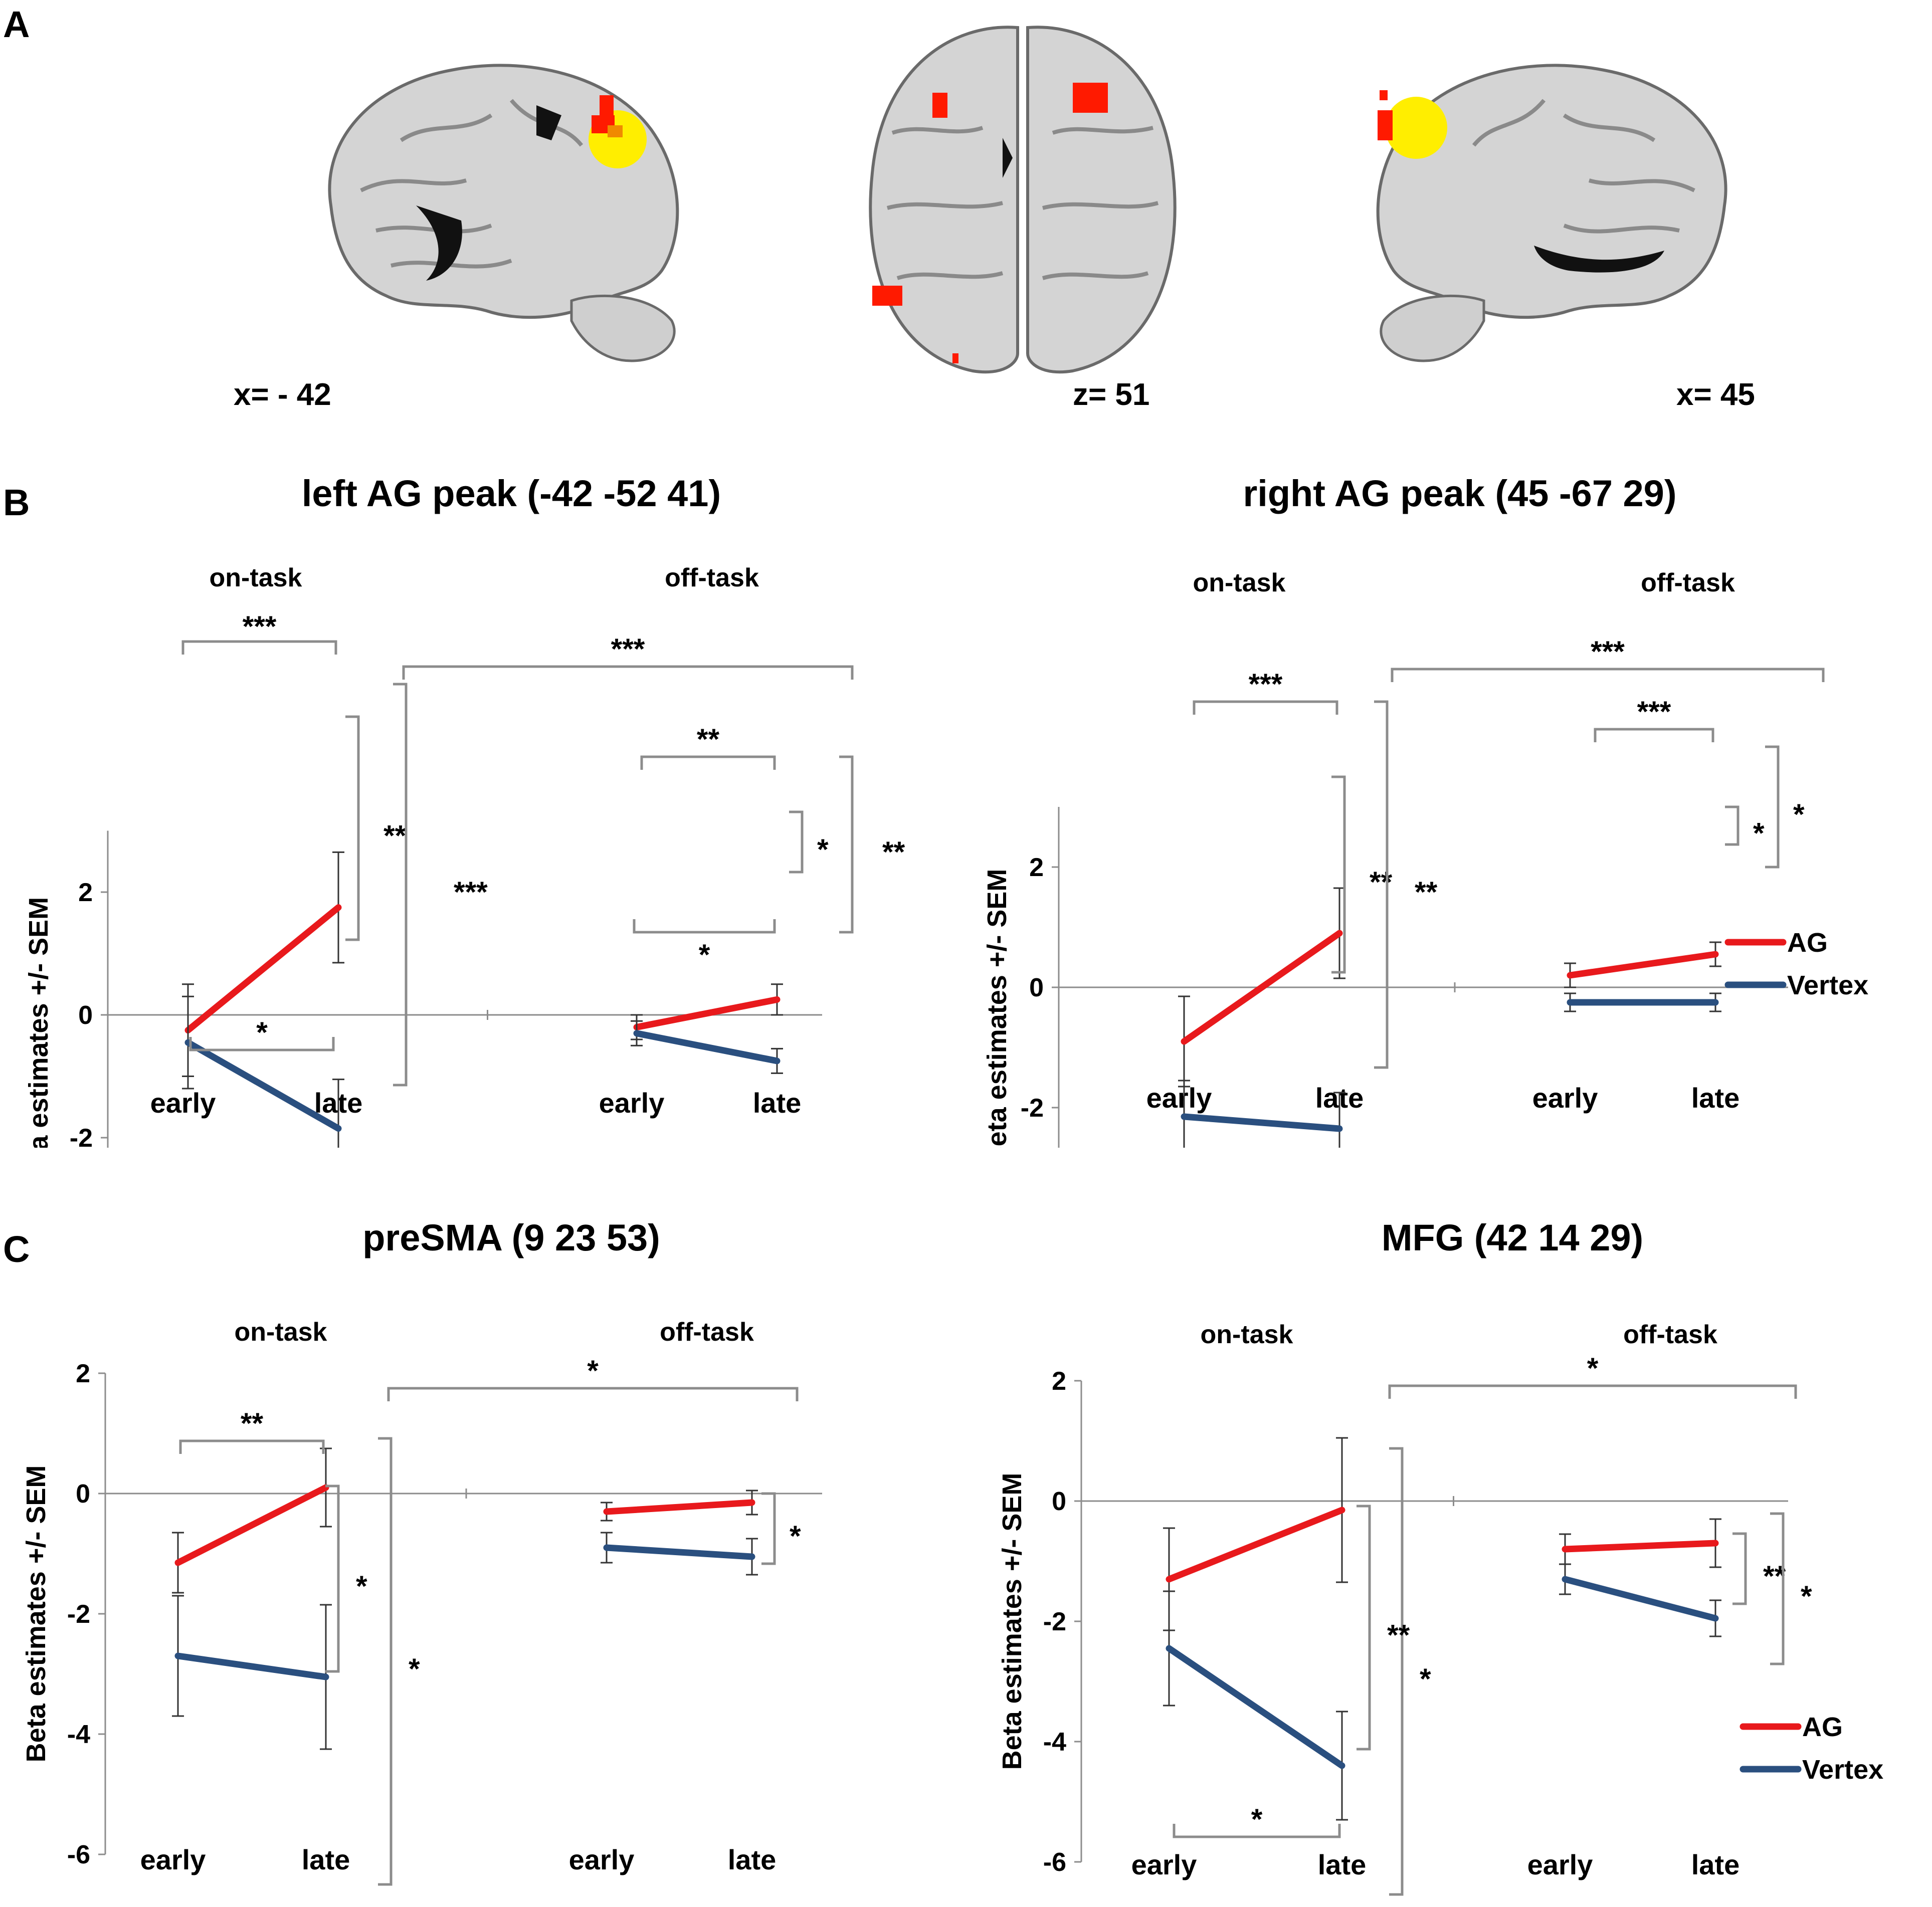  Describe the element at coordinates (16, 1249) in the screenshot. I see `panel-letter-c: C` at that location.